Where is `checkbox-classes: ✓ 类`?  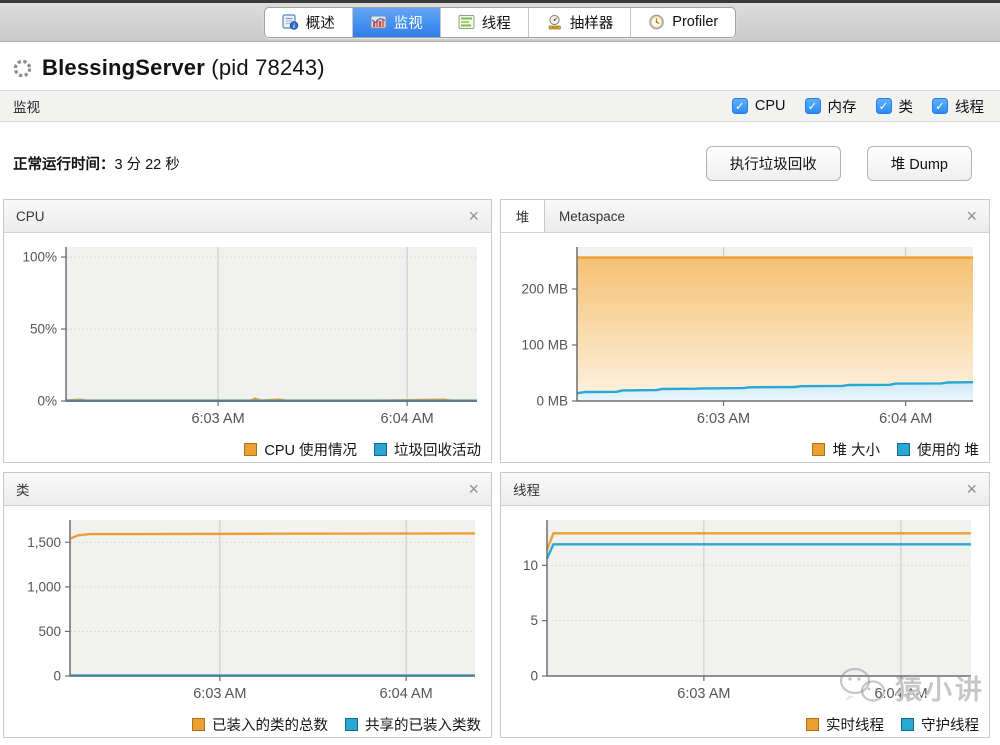 checkbox-classes: ✓ 类 is located at coordinates (894, 106).